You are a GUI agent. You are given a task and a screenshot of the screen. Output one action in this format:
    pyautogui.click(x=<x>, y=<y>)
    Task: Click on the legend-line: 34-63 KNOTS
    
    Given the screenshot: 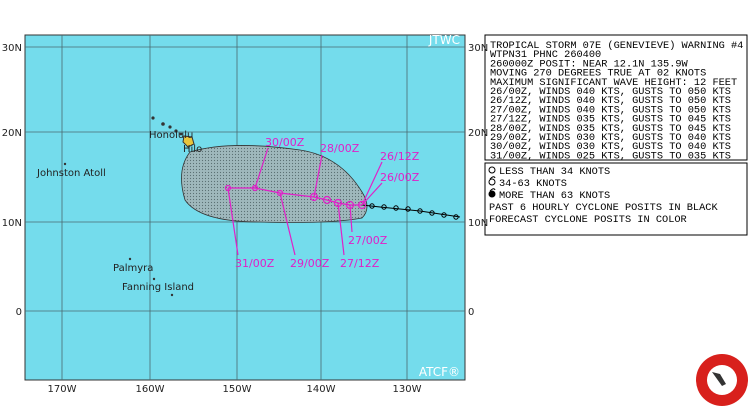 What is the action you would take?
    pyautogui.click(x=533, y=184)
    